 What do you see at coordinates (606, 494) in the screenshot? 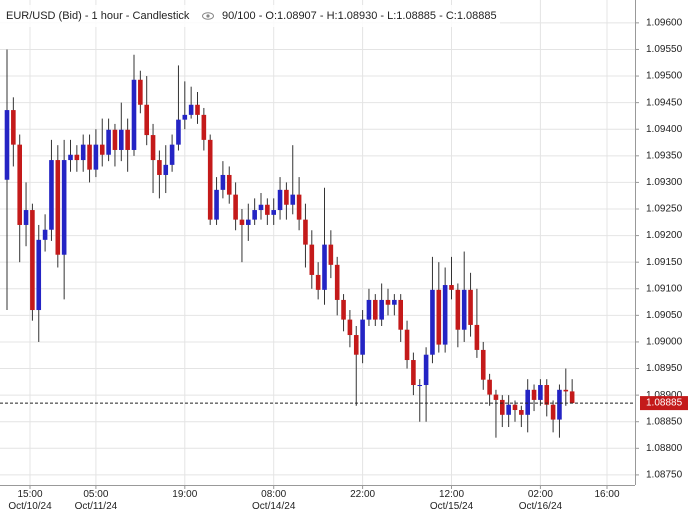
I see `x-tick-label: 16:00` at bounding box center [606, 494].